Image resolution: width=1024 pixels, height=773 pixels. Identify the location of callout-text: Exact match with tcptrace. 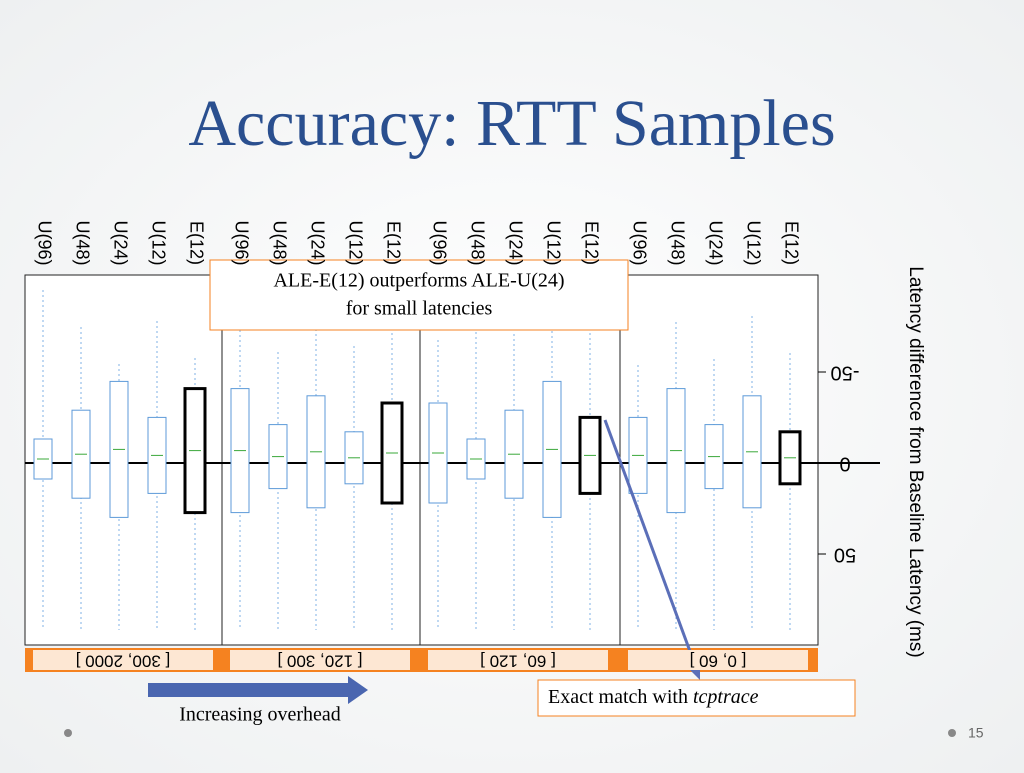
(653, 697).